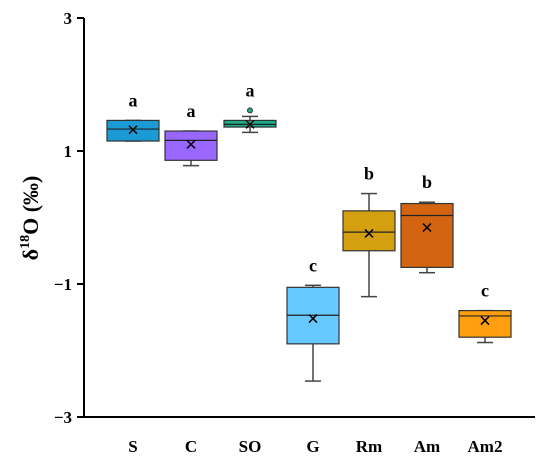 This screenshot has height=463, width=550. Describe the element at coordinates (69, 218) in the screenshot. I see `y-ticks: 3 1 −1 −3` at that location.